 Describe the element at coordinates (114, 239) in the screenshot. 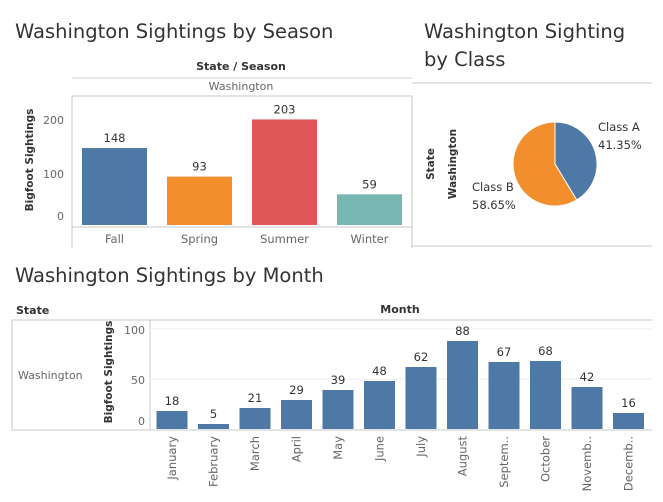

I see `season-category-label: Fall` at that location.